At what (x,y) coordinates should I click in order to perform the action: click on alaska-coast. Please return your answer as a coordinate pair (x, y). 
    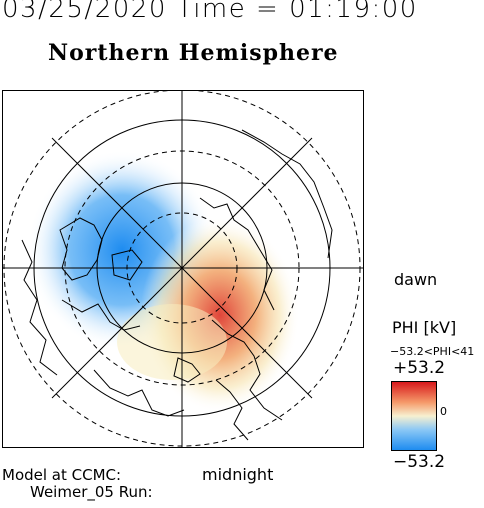
    Looking at the image, I should click on (139, 393).